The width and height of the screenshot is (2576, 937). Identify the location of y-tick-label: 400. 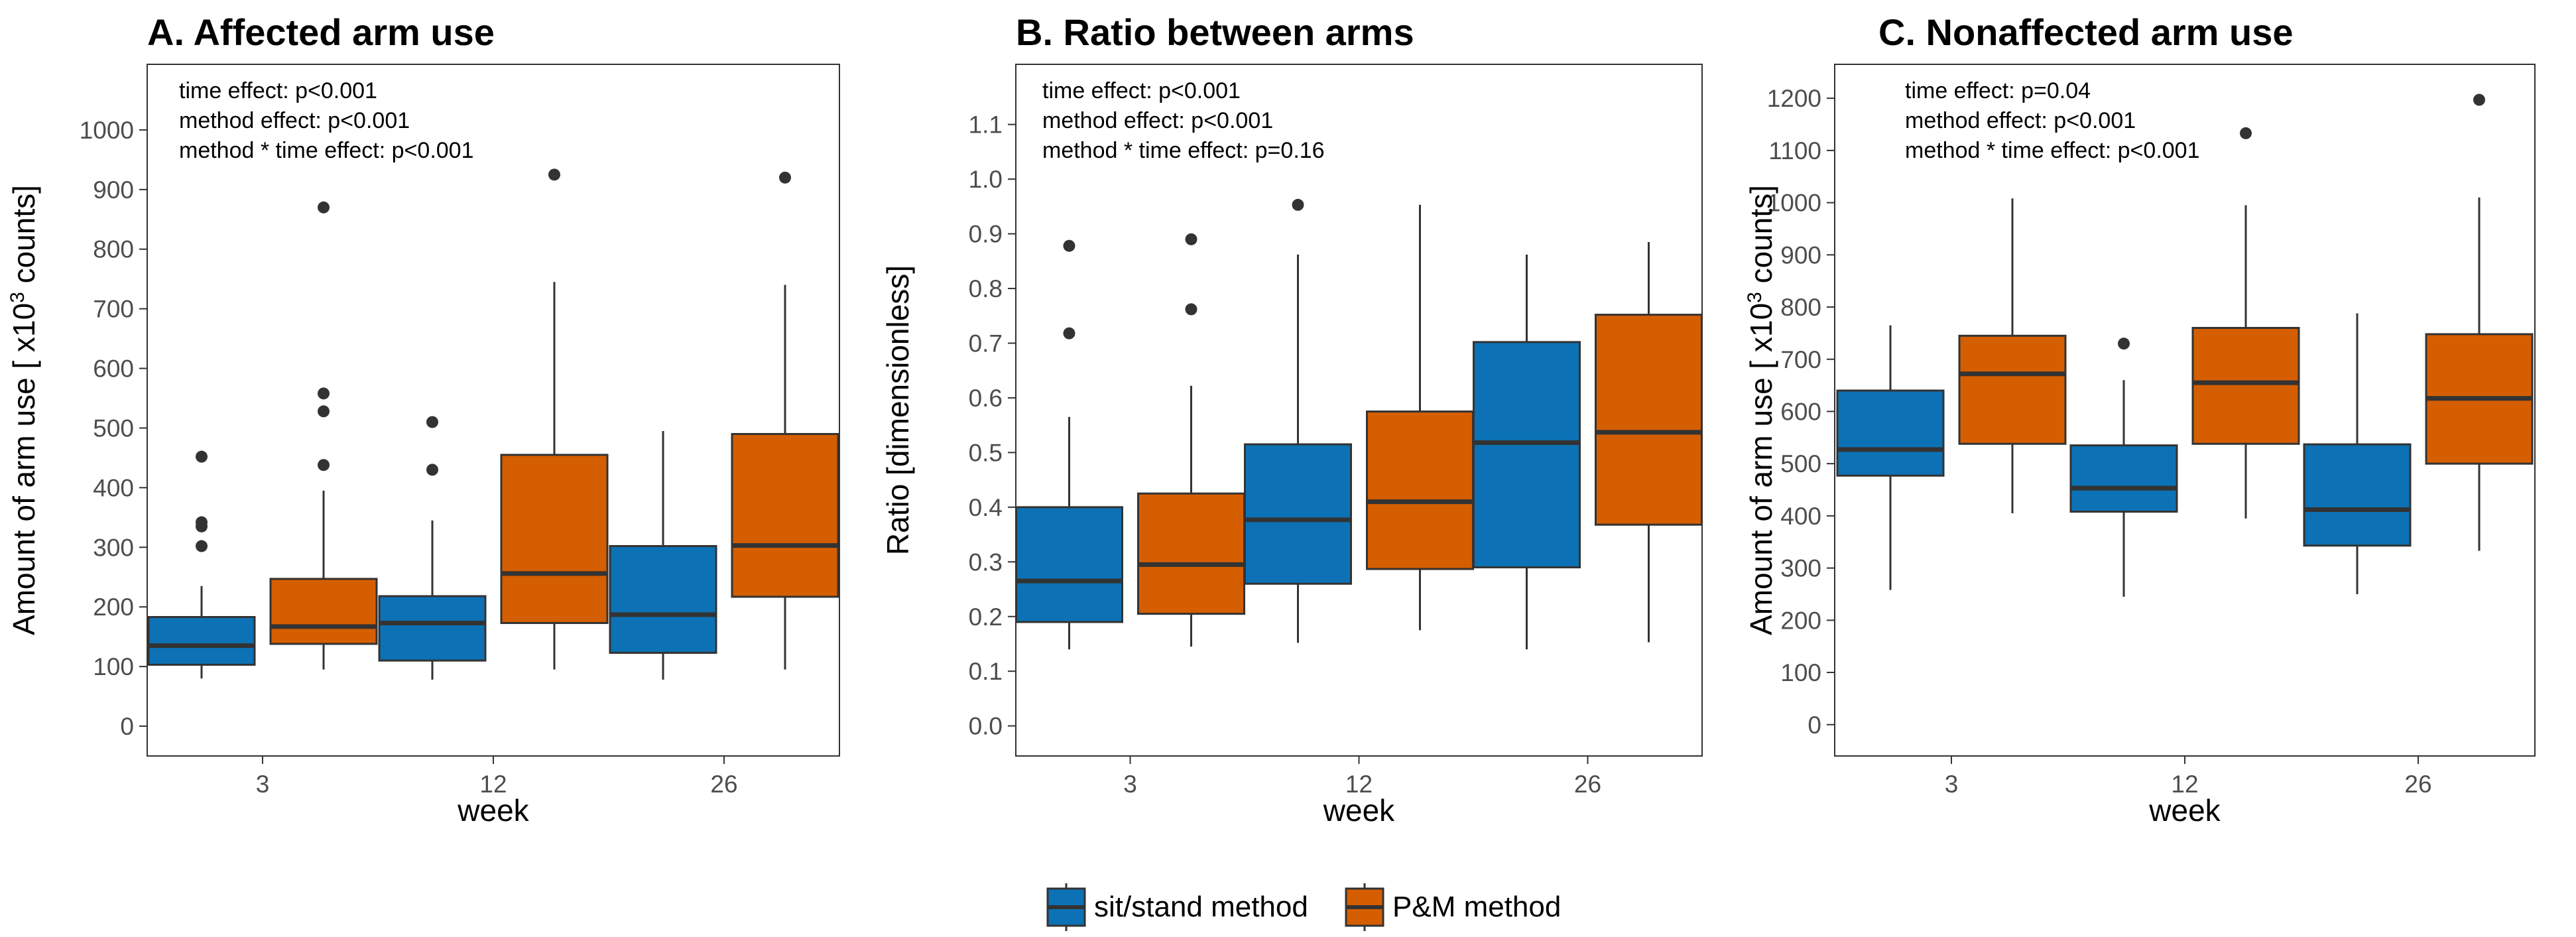
(1800, 517).